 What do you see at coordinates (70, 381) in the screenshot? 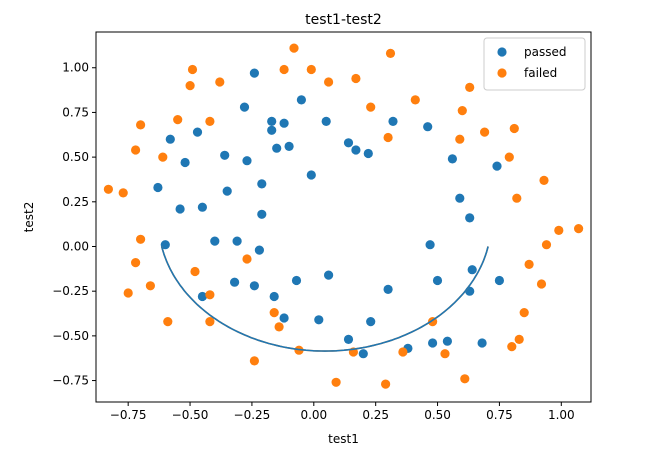
I see `y-tick-label: −0.75` at bounding box center [70, 381].